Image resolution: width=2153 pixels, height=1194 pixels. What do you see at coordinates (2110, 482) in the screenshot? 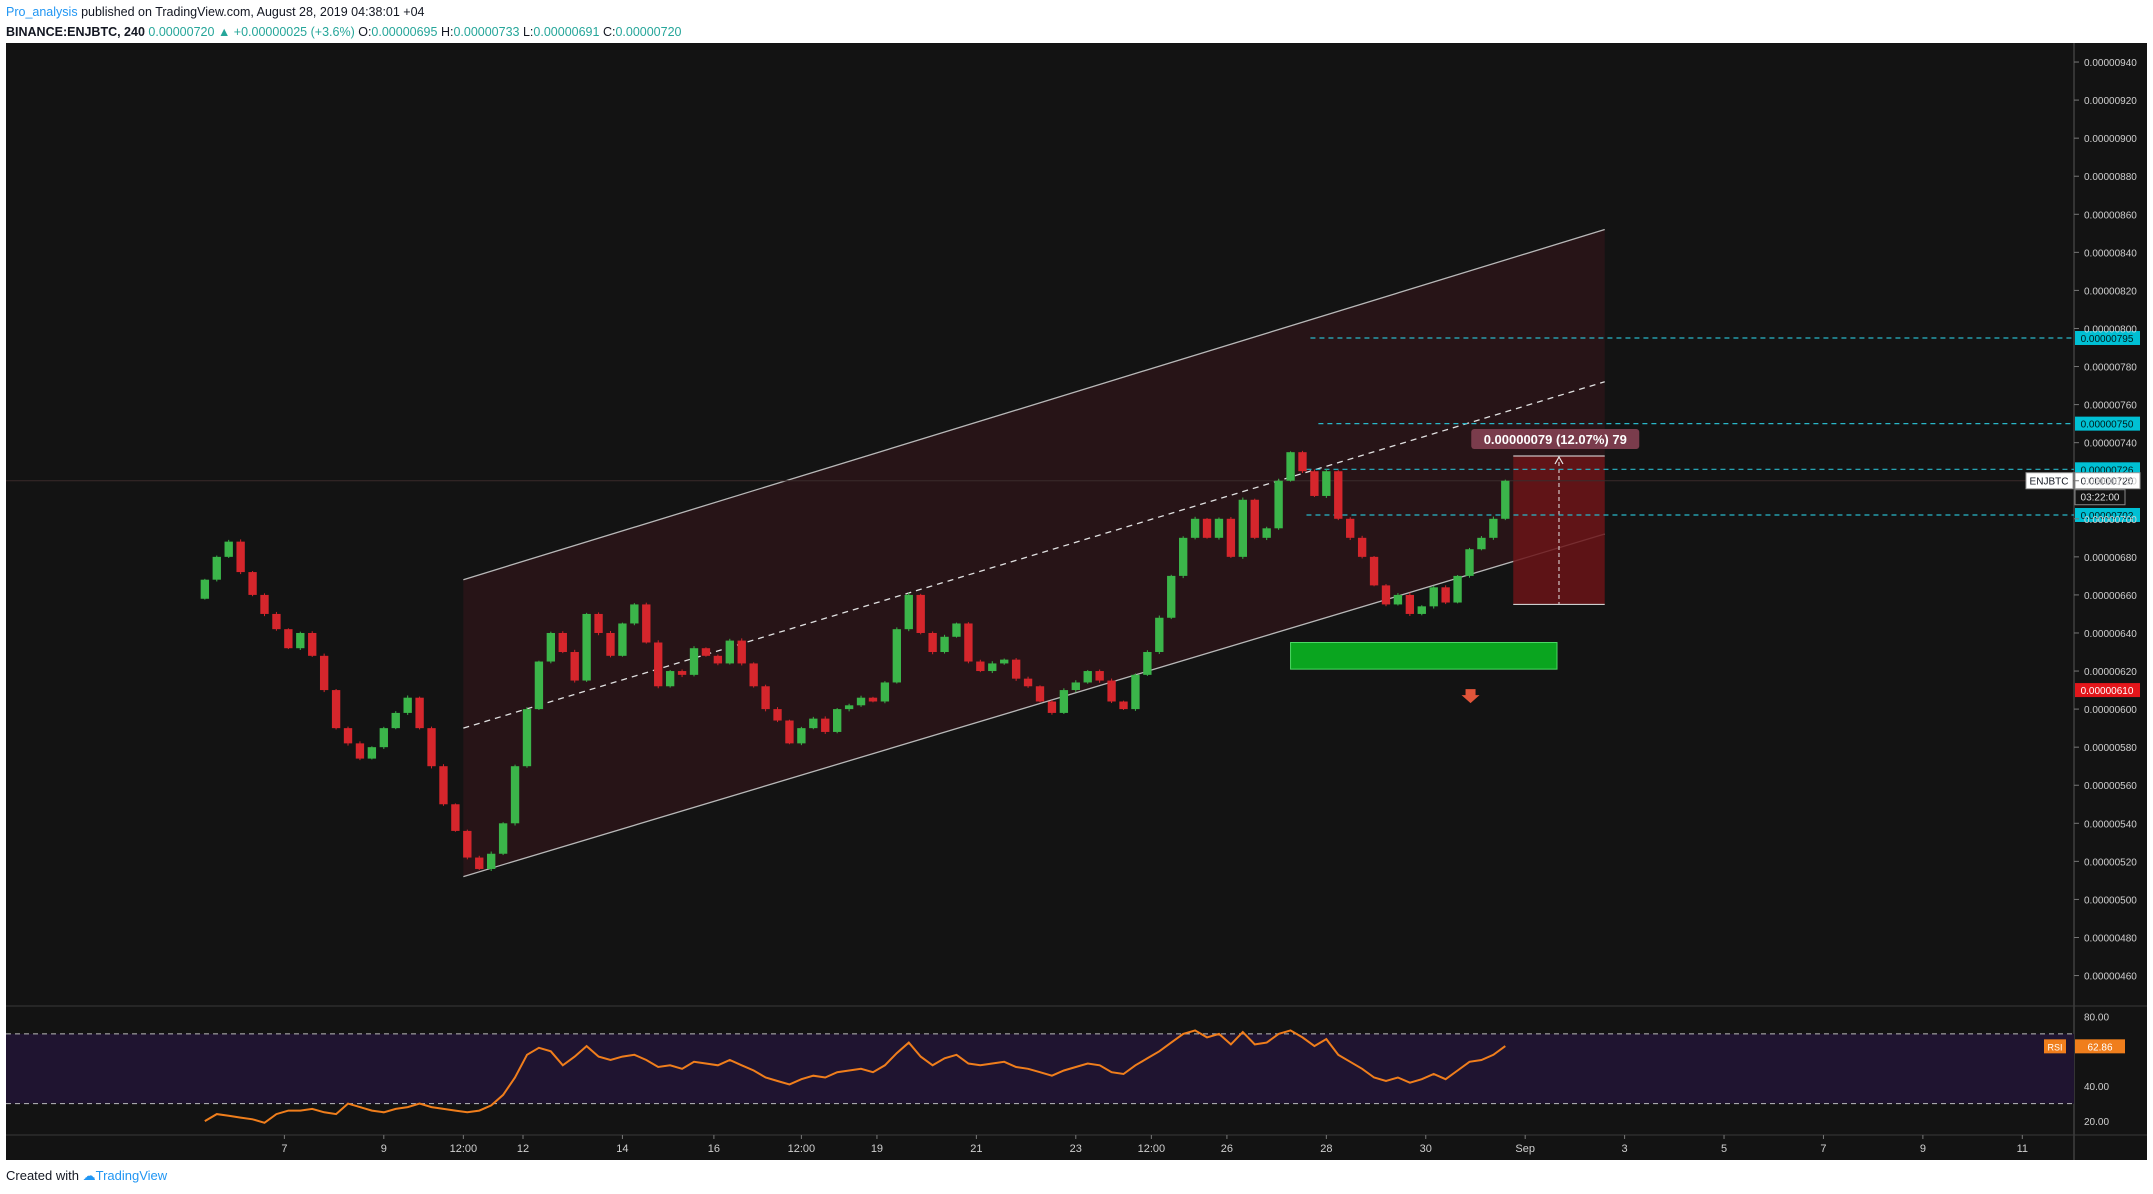
I see `price-tick-label: 0.00000720` at bounding box center [2110, 482].